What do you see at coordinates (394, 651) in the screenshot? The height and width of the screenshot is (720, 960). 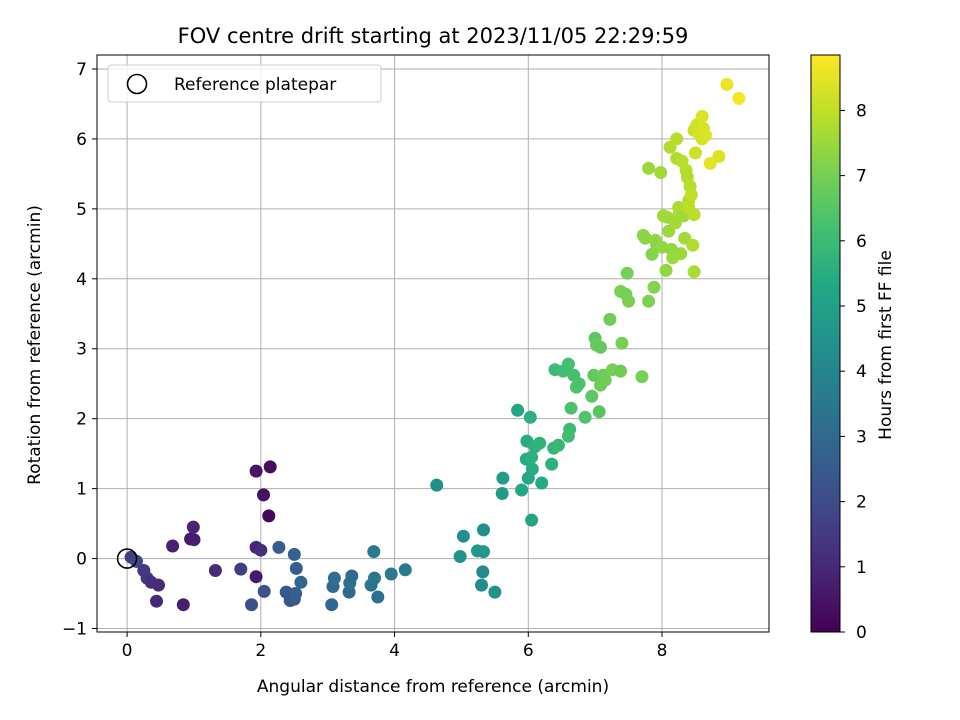 I see `x-tick-label: 4` at bounding box center [394, 651].